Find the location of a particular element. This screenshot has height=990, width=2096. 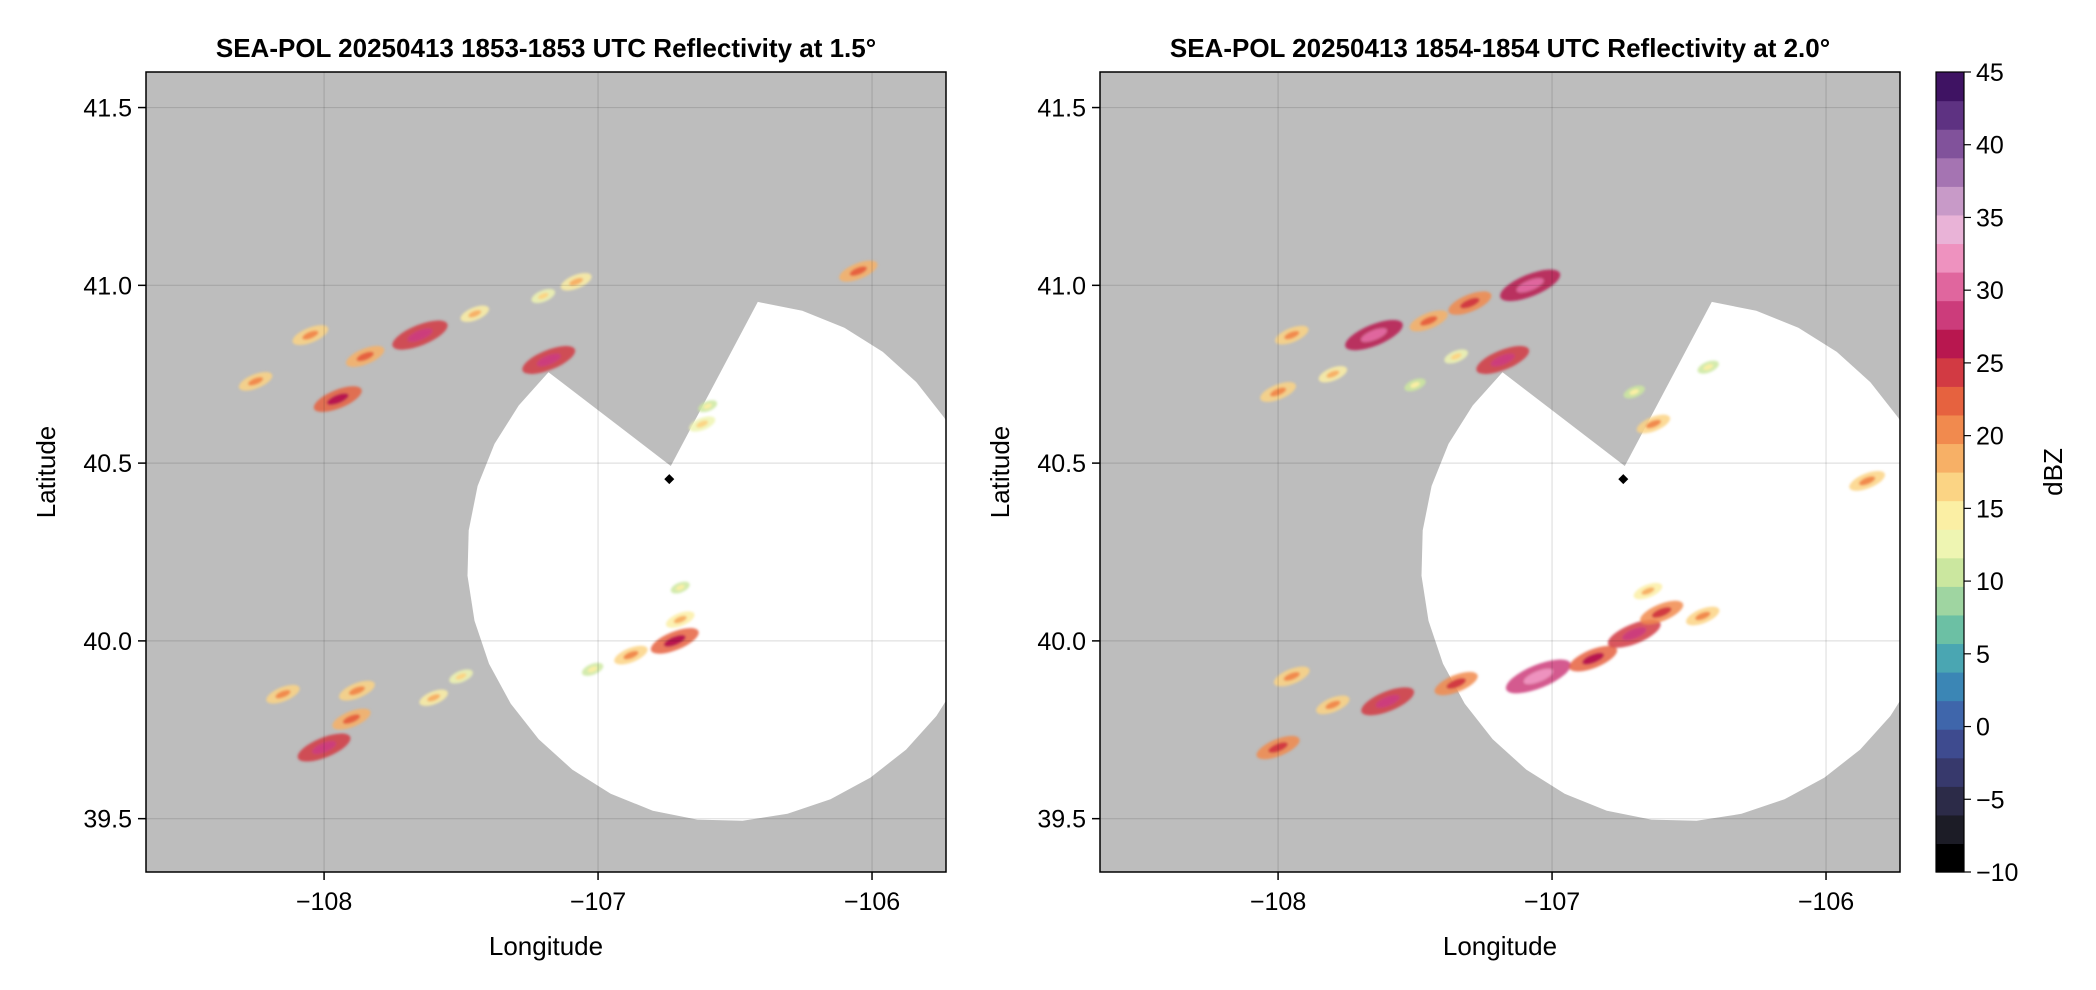

colorbar-tick-label: 5 is located at coordinates (1983, 655).